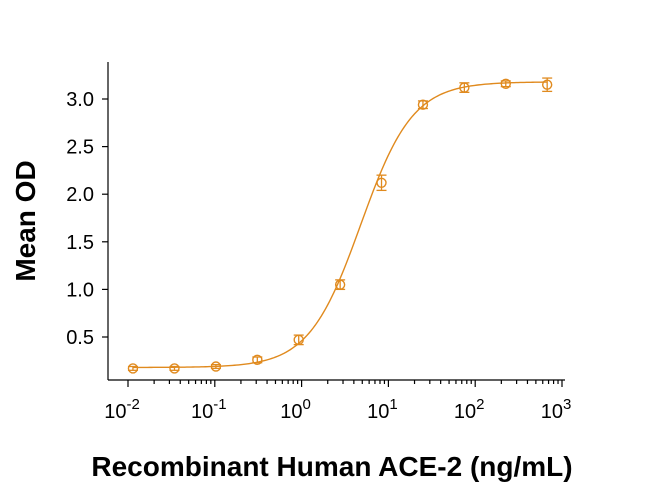  What do you see at coordinates (337, 401) in the screenshot?
I see `x-ticks: 10⁻² 10⁻¹ 10⁰ 10¹ 10² 10³` at bounding box center [337, 401].